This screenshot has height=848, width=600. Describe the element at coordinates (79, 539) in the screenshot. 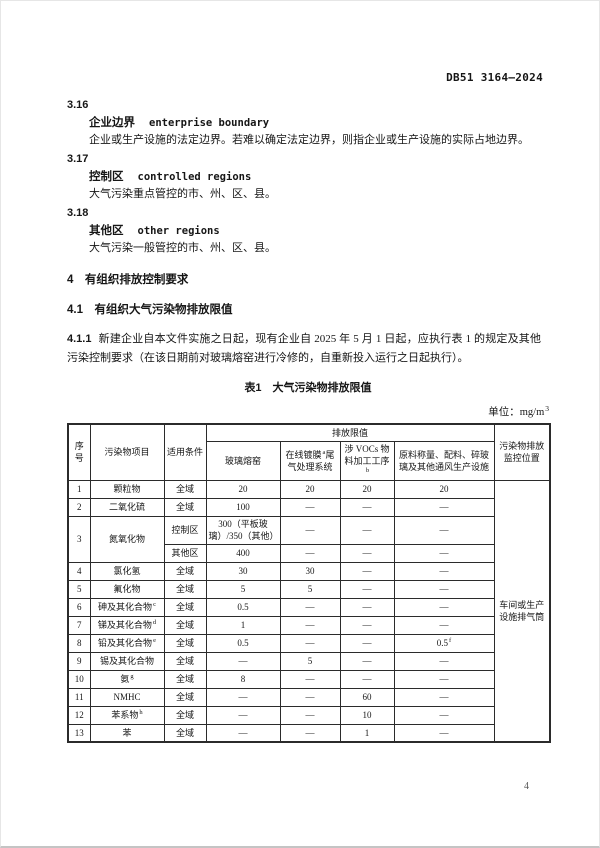

I see `seq-cell: 3` at that location.